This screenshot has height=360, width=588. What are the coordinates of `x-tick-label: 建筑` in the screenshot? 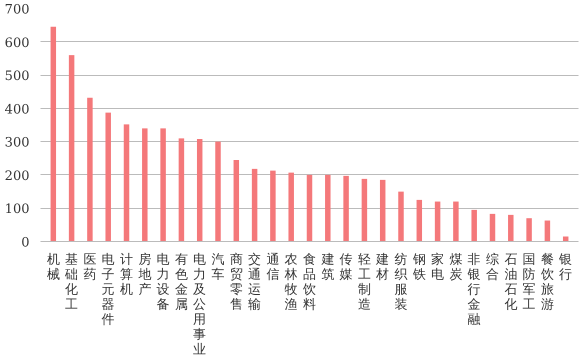 It's located at (327, 267).